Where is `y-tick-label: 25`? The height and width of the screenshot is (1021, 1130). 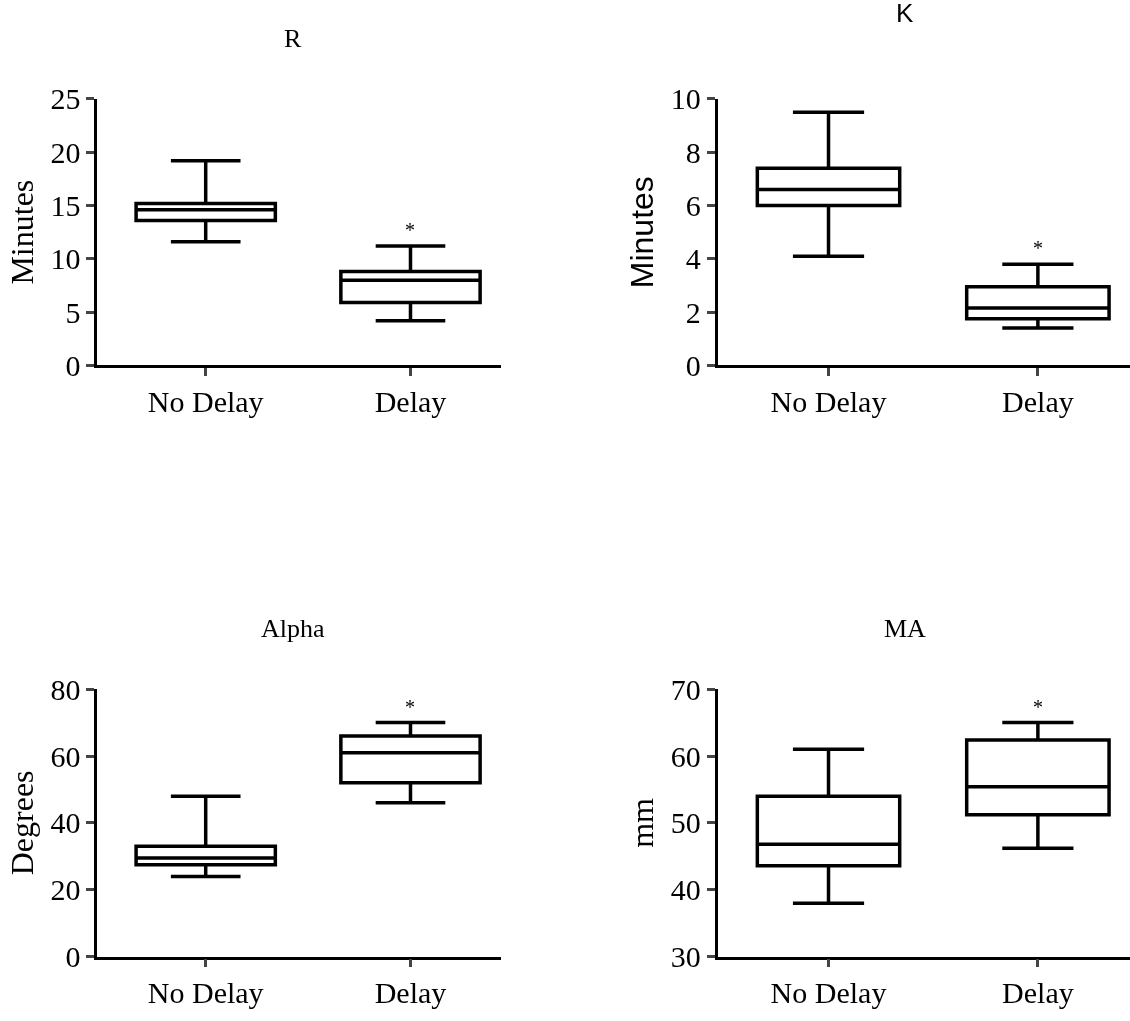 y-tick-label: 25 is located at coordinates (65, 99).